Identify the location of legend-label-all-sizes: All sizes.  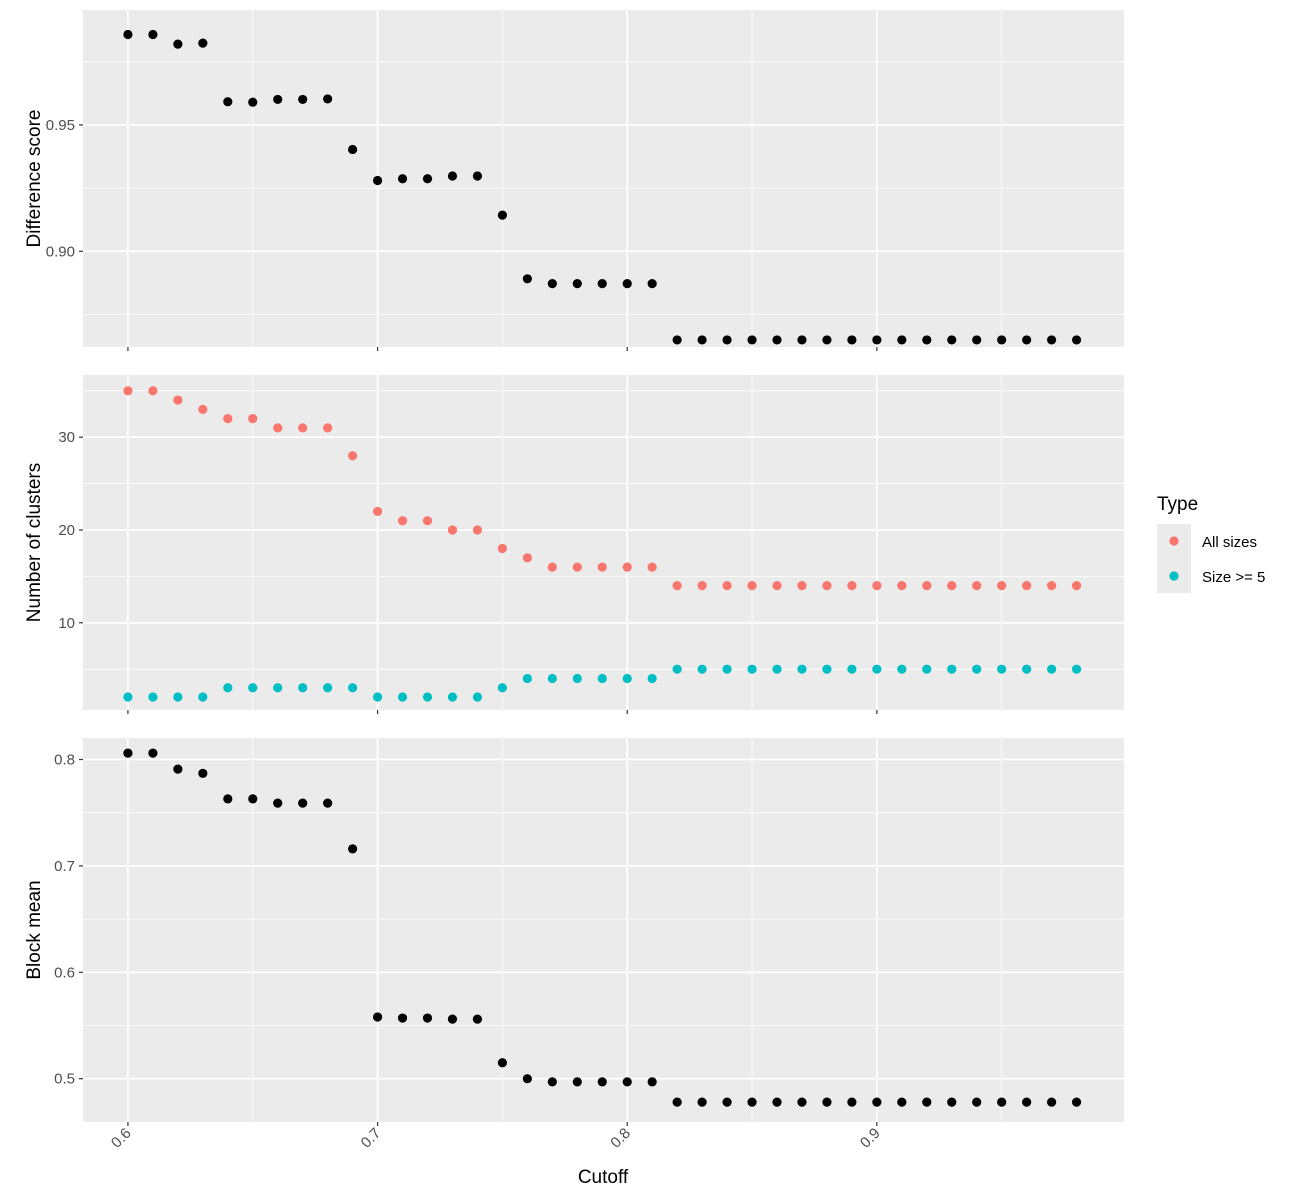
(1229, 542).